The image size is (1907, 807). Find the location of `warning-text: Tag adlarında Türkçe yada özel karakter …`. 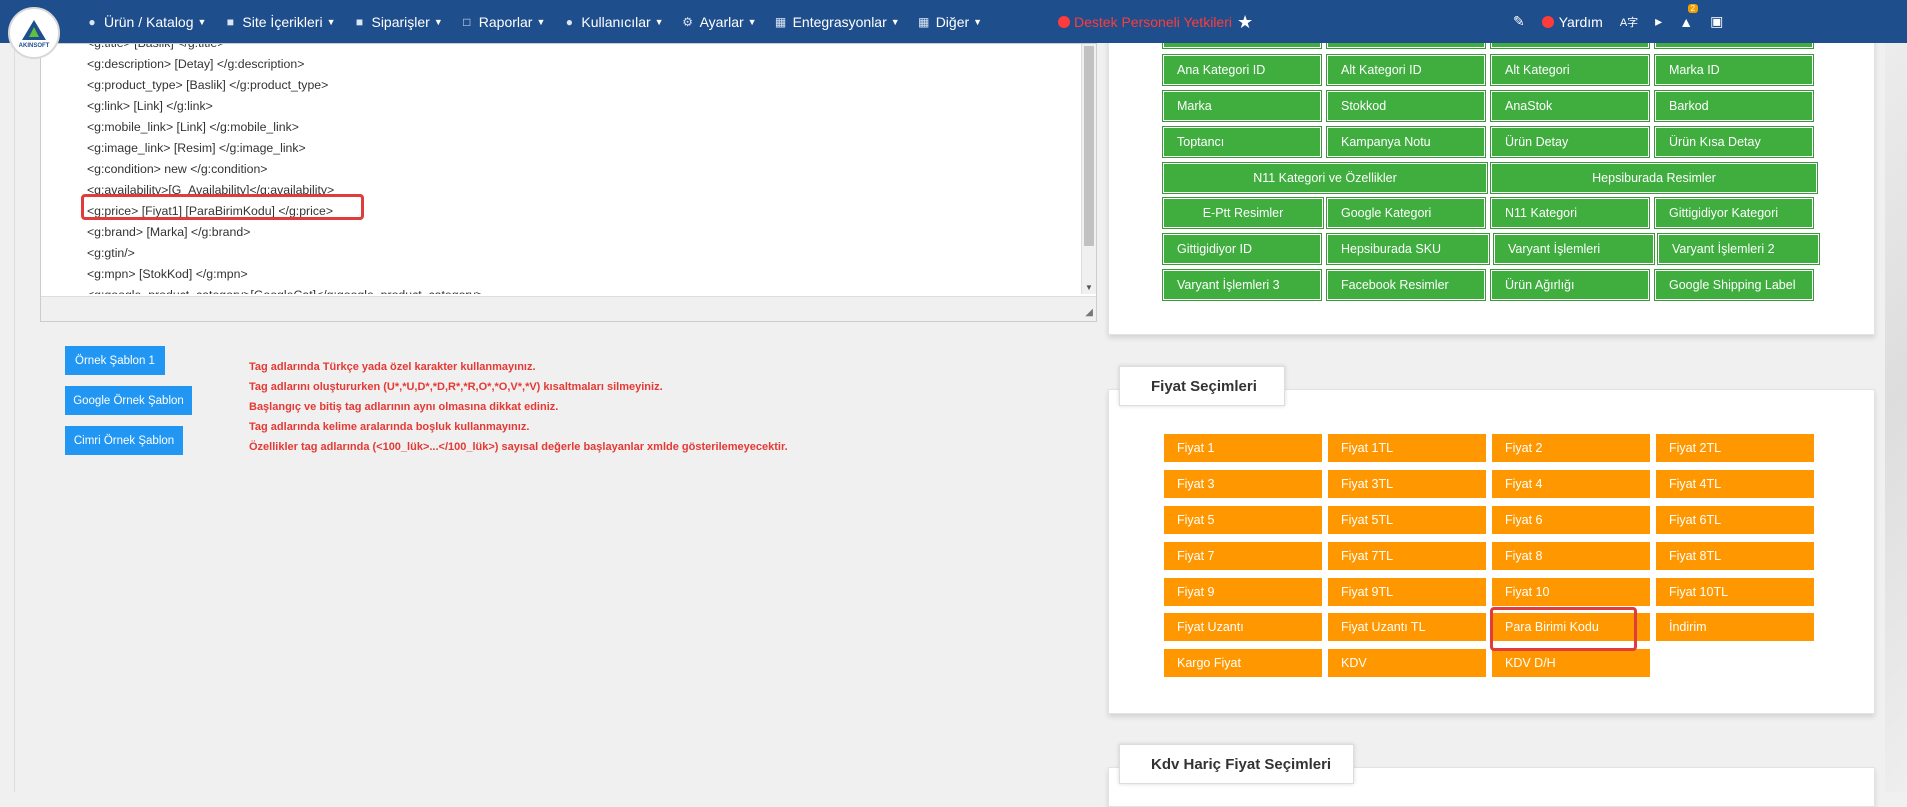

warning-text: Tag adlarında Türkçe yada özel karakter … is located at coordinates (392, 367).